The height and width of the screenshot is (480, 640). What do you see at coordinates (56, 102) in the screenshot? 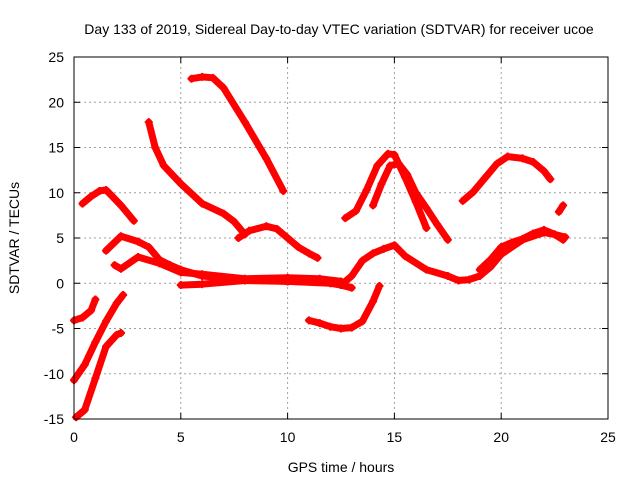
I see `y-tick-label: 20` at bounding box center [56, 102].